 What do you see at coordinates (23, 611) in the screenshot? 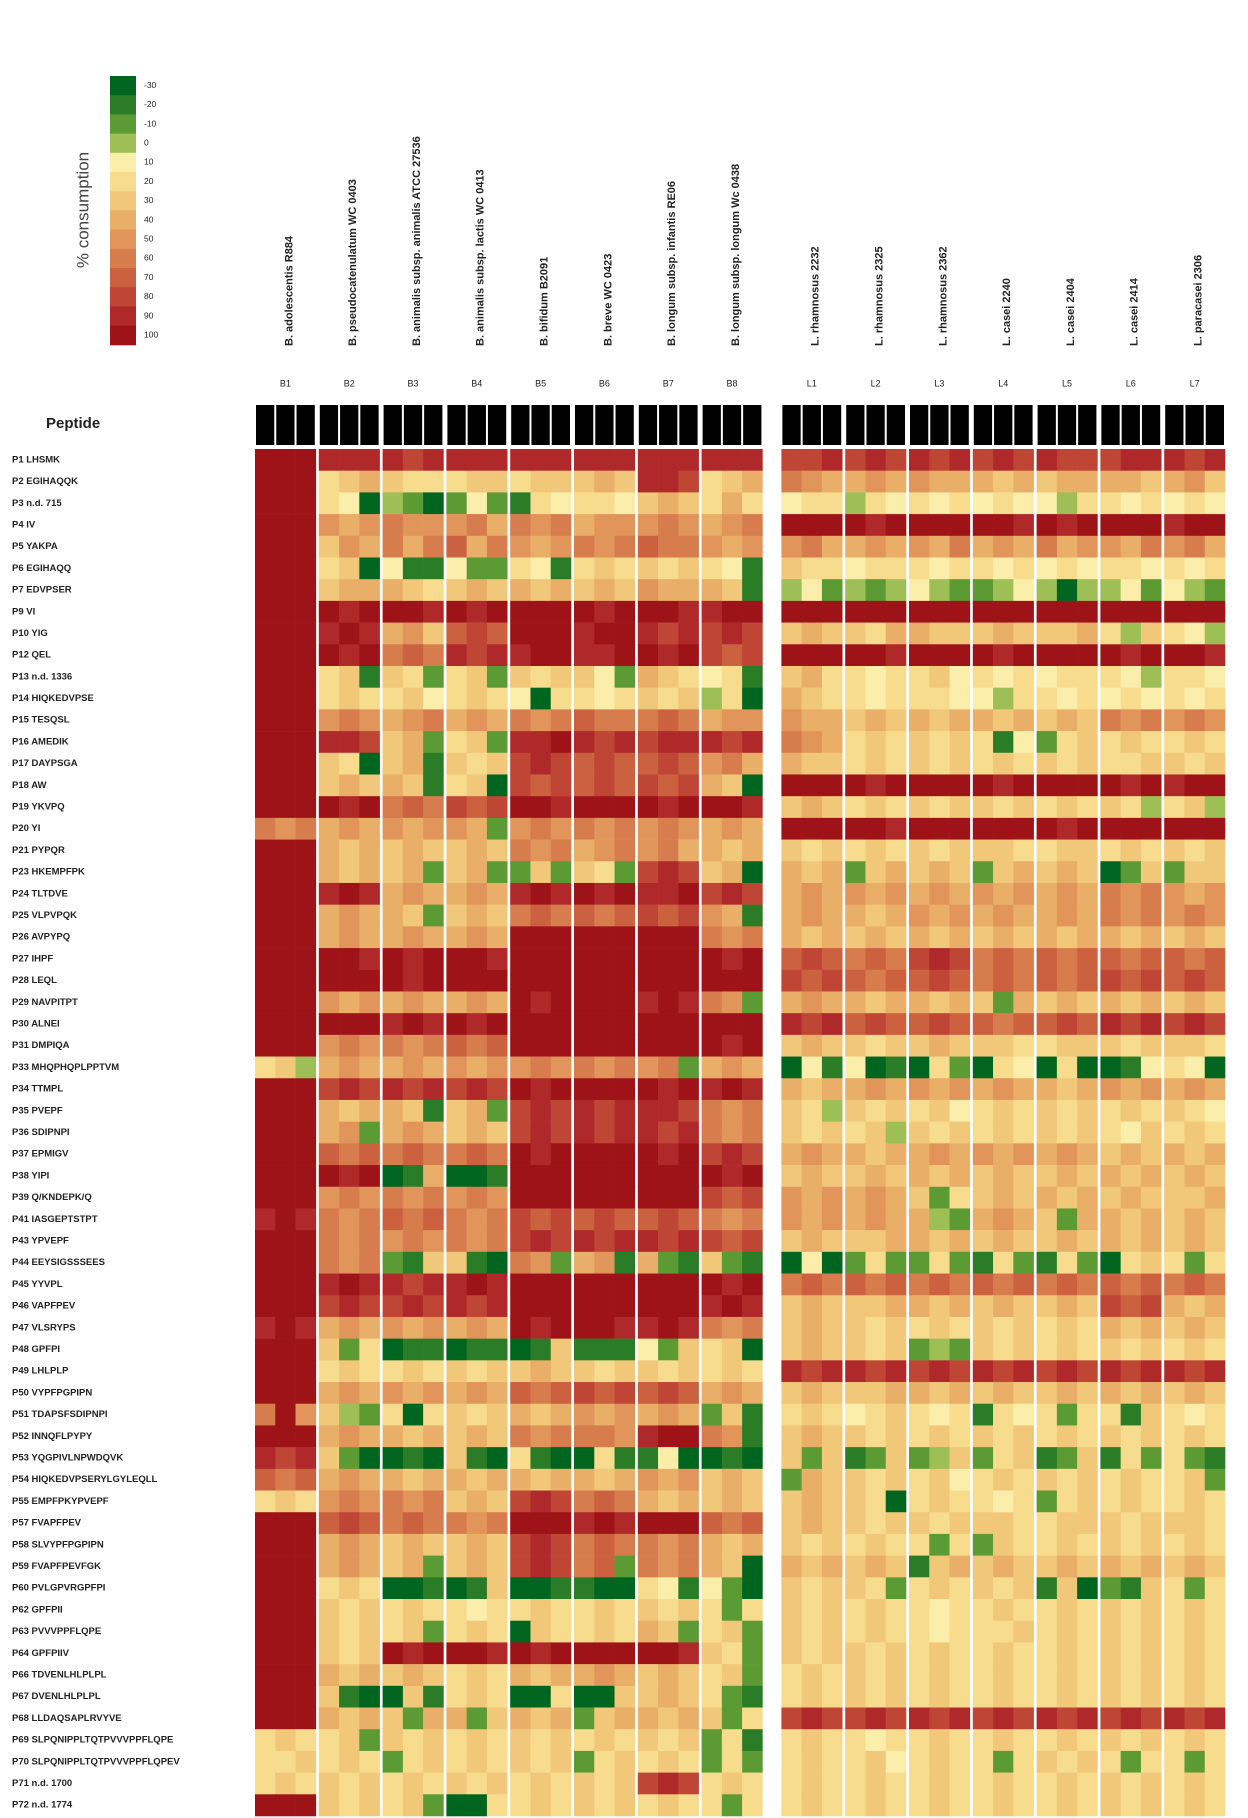
I see `row-label: P9 VI` at bounding box center [23, 611].